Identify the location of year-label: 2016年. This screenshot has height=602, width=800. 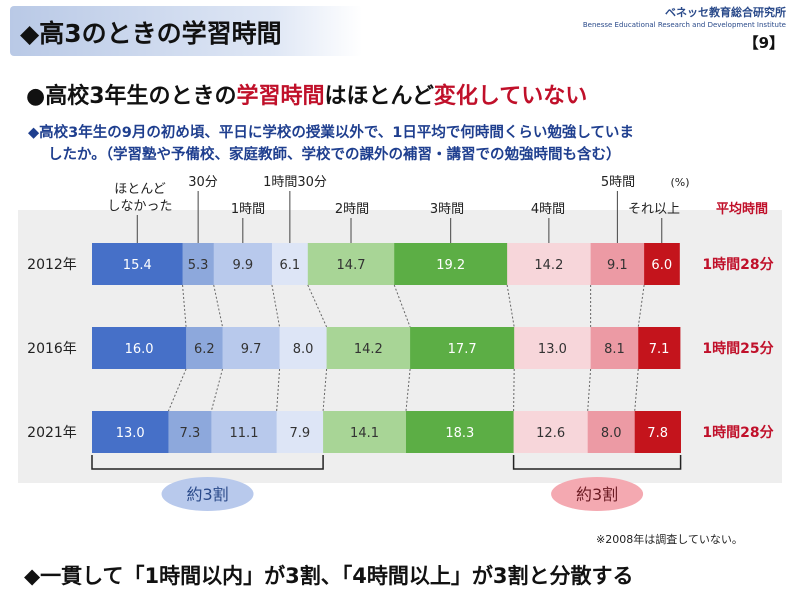
(52, 349).